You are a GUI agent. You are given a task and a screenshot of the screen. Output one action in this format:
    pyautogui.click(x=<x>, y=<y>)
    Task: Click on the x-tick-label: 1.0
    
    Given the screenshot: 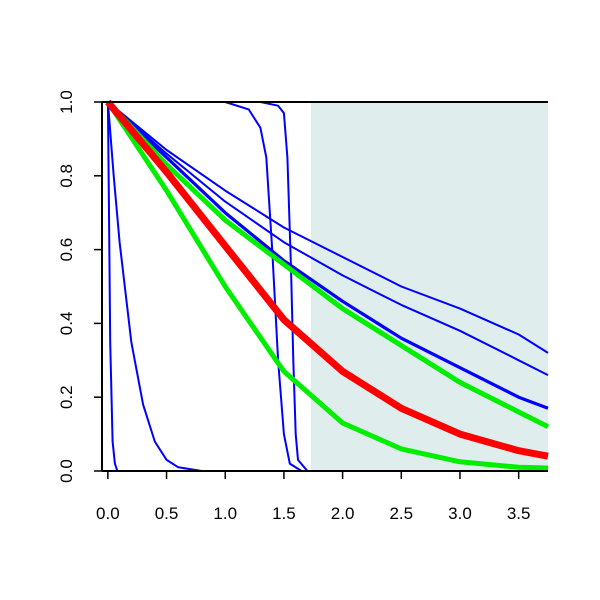 What is the action you would take?
    pyautogui.click(x=225, y=513)
    